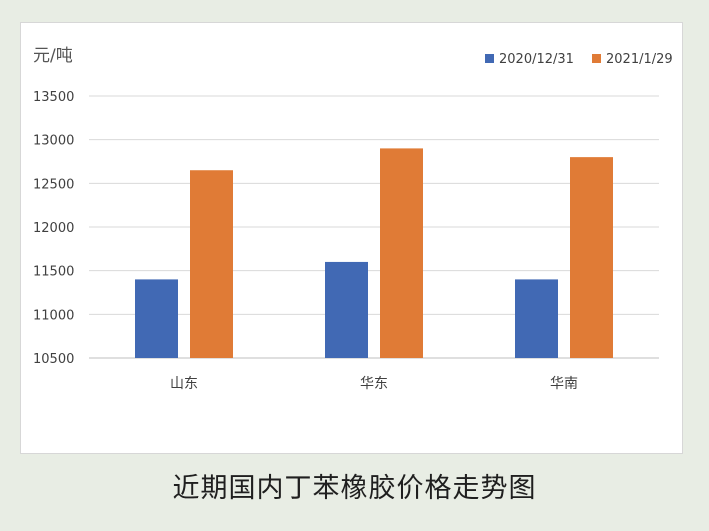  What do you see at coordinates (53, 184) in the screenshot?
I see `y-tick-label: 12500` at bounding box center [53, 184].